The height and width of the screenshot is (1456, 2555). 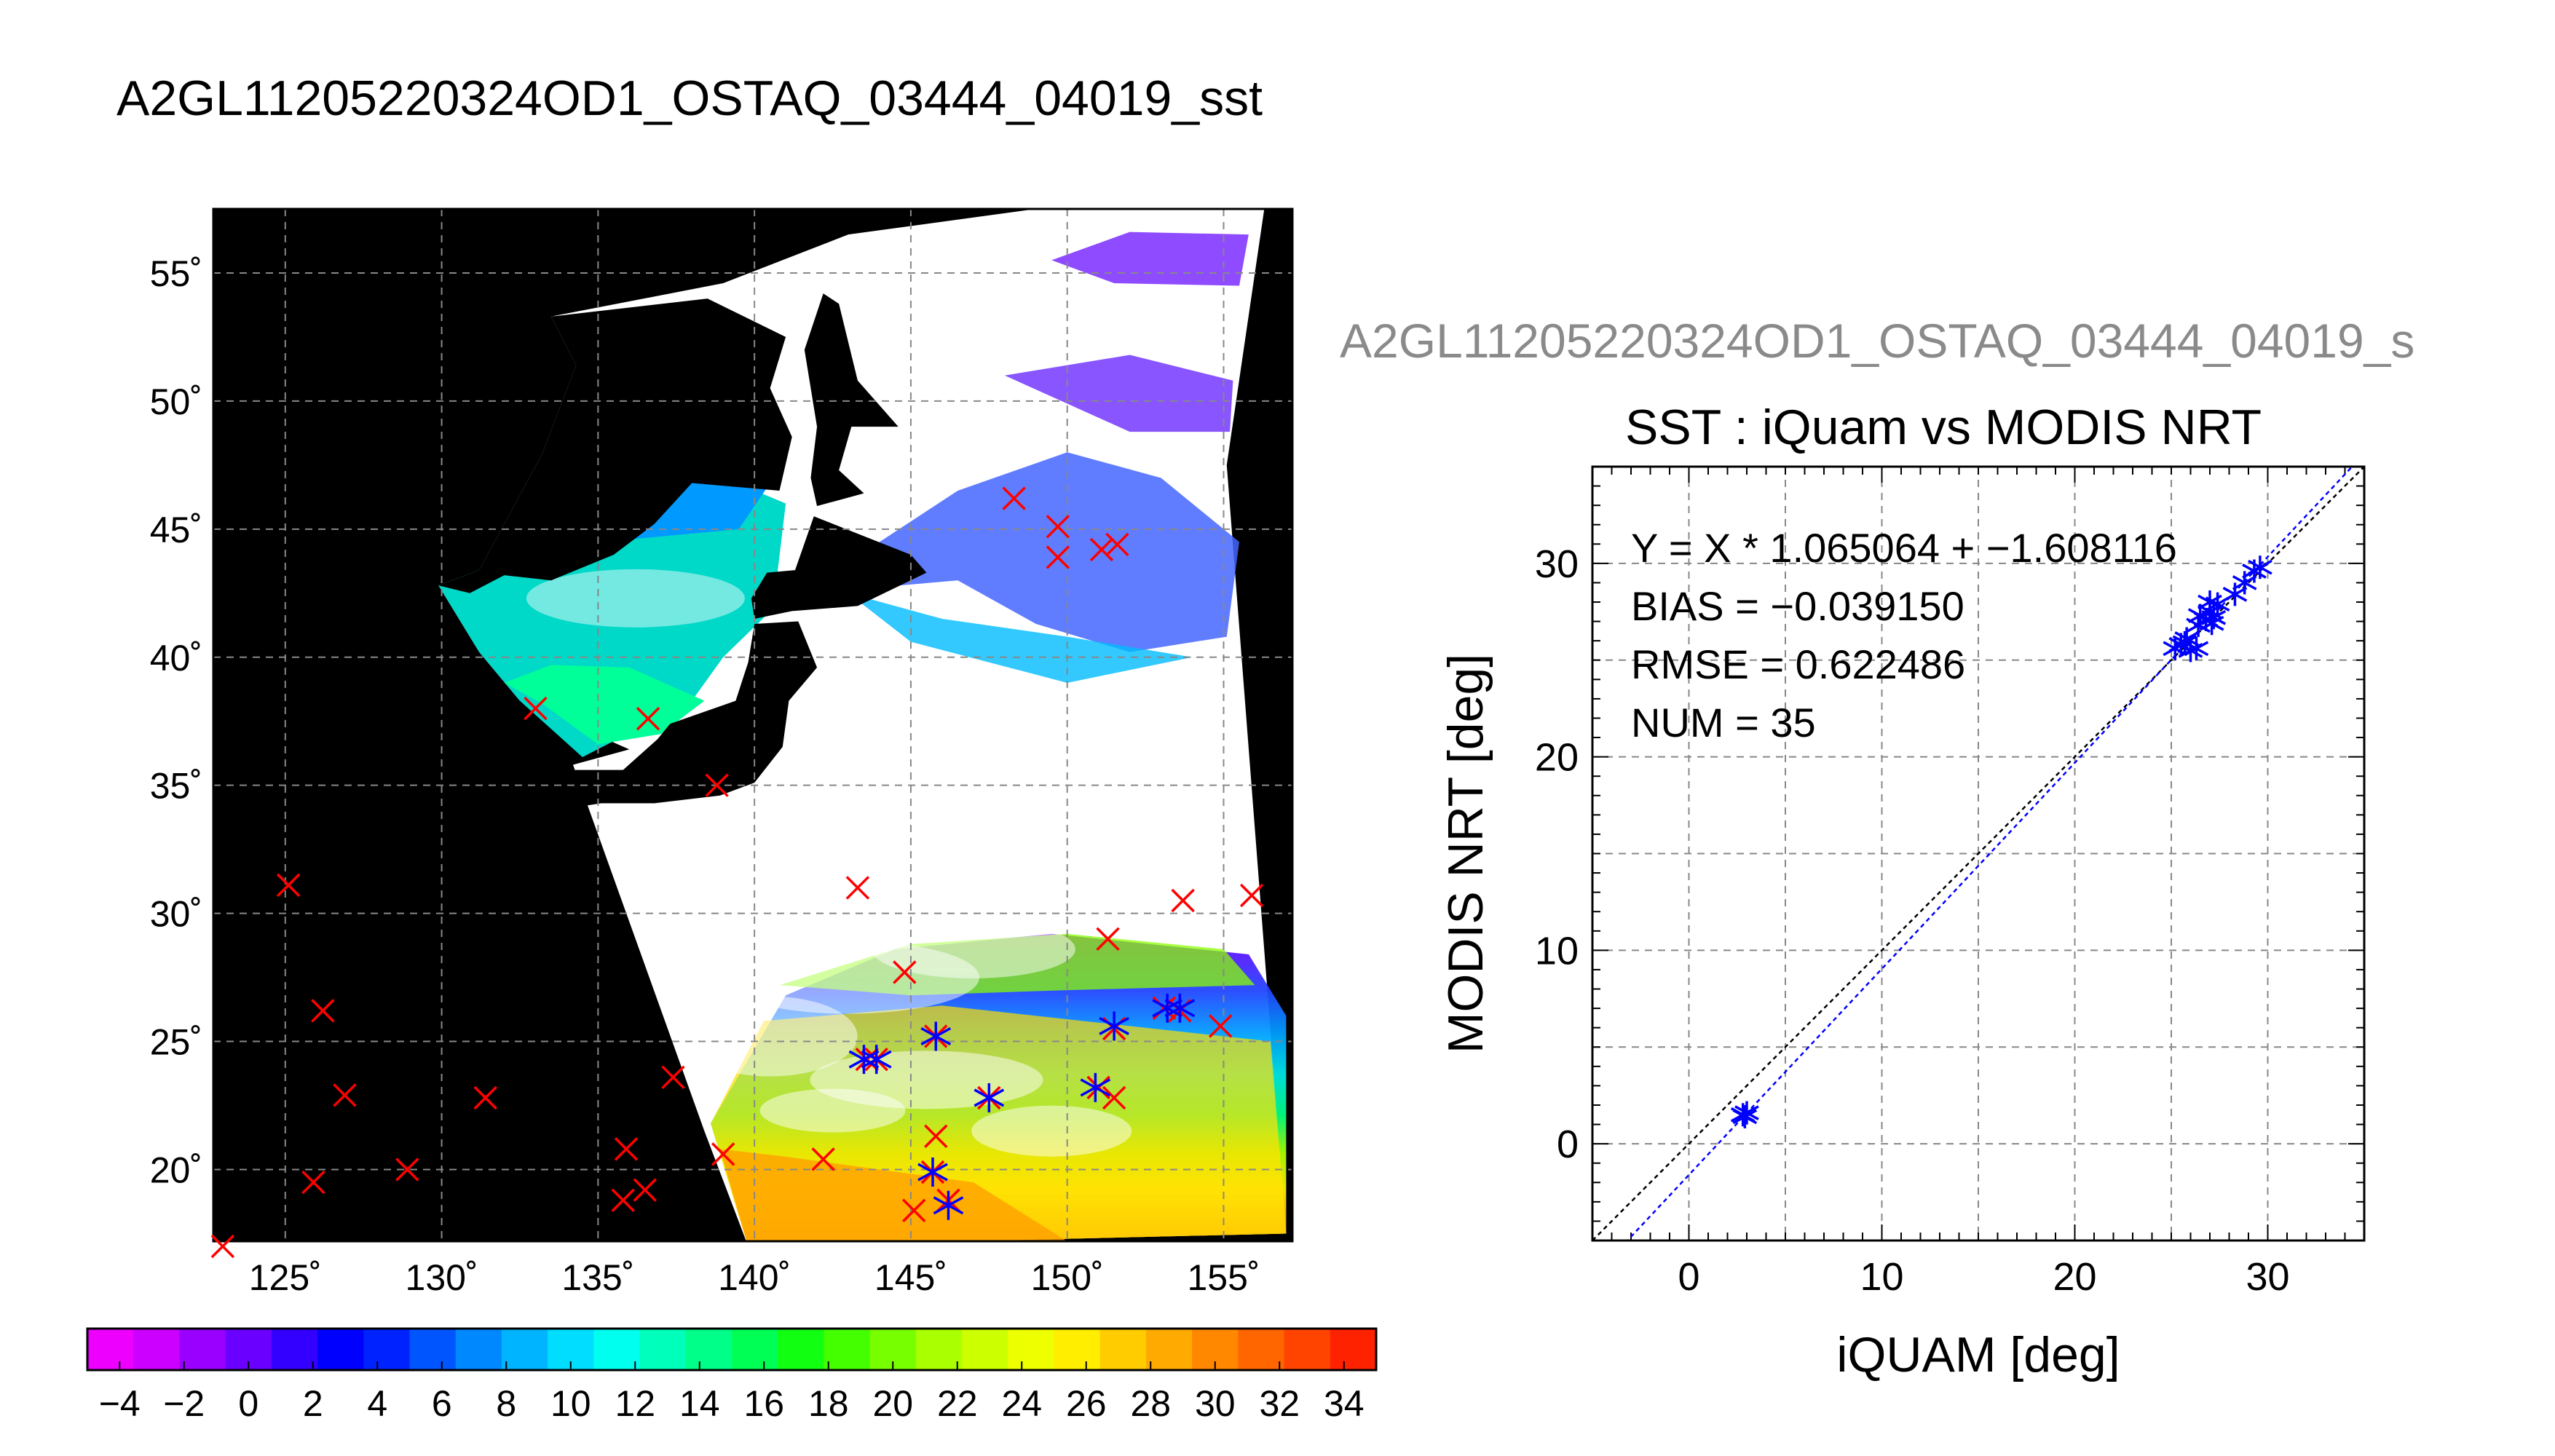 What do you see at coordinates (1723, 722) in the screenshot?
I see `num-stat: NUM = 35` at bounding box center [1723, 722].